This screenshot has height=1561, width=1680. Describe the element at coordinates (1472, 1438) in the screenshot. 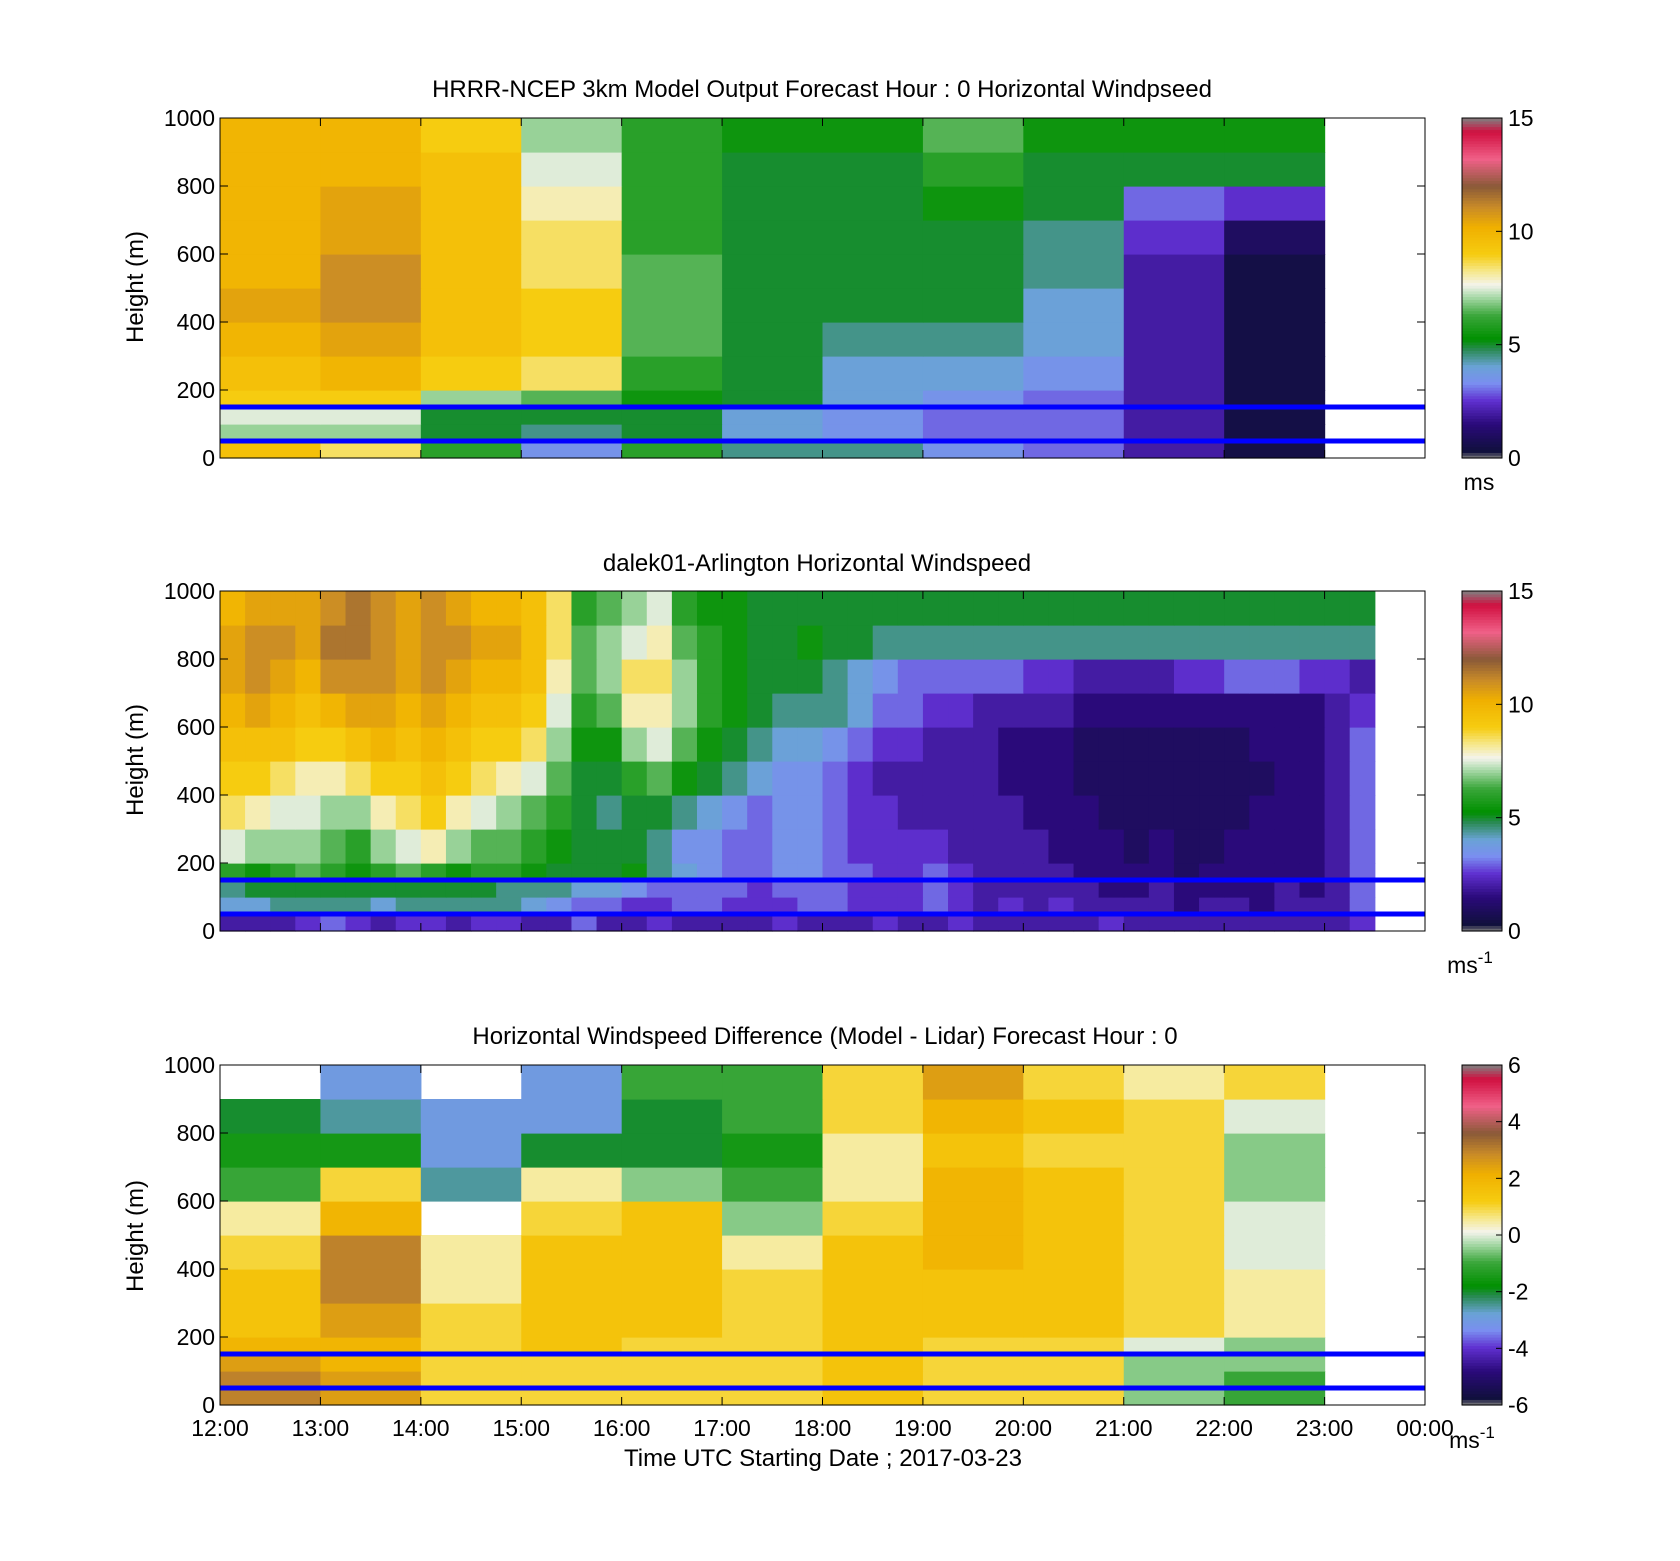

I see `panel-difference-colorbar-unit: ms-1` at that location.